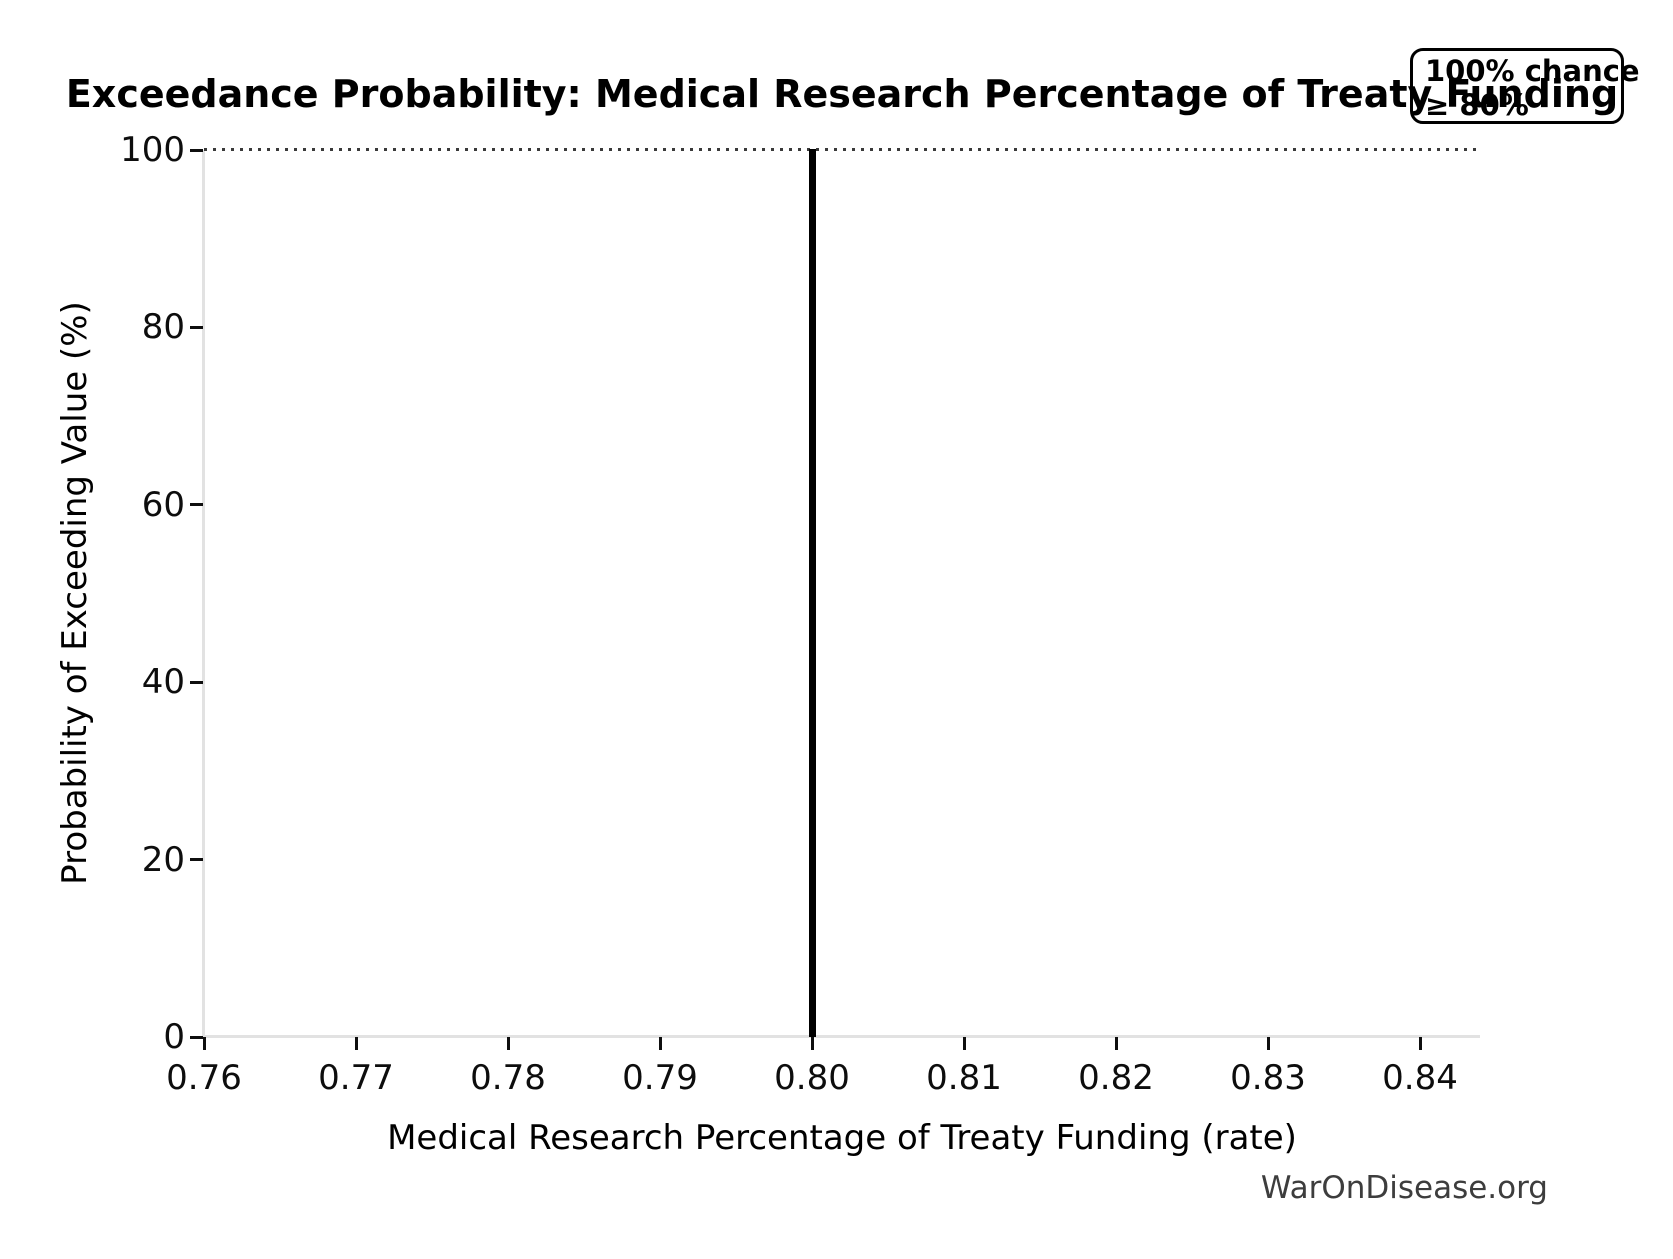 The image size is (1673, 1259). Describe the element at coordinates (841, 1036) in the screenshot. I see `x-axis-spine` at that location.